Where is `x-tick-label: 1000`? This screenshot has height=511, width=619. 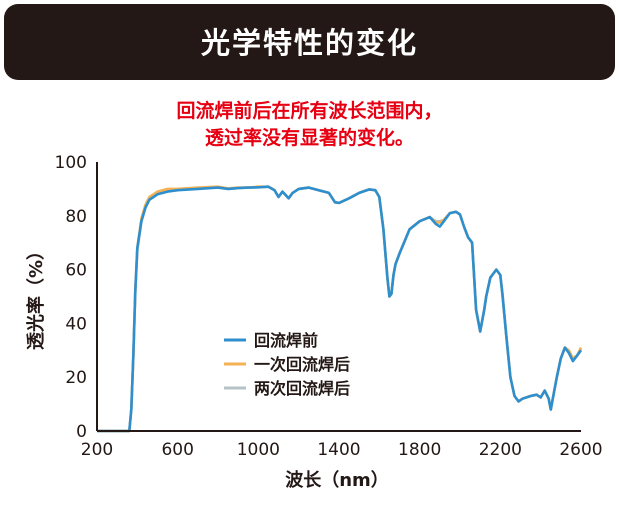
x-tick-label: 1000 is located at coordinates (258, 450).